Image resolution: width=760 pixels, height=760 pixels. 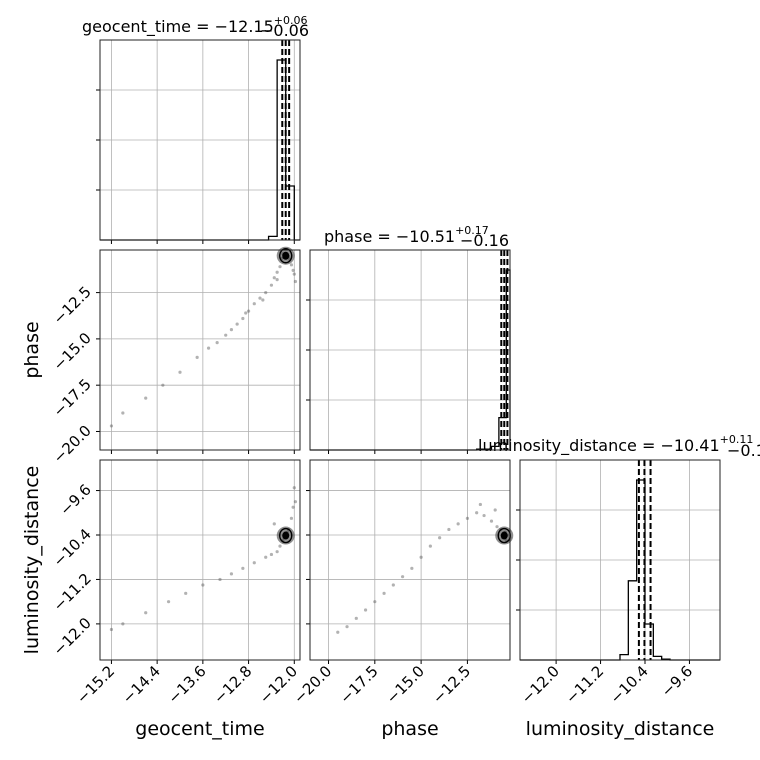 I want to click on y-axis-title-phase: phase, so click(x=32, y=349).